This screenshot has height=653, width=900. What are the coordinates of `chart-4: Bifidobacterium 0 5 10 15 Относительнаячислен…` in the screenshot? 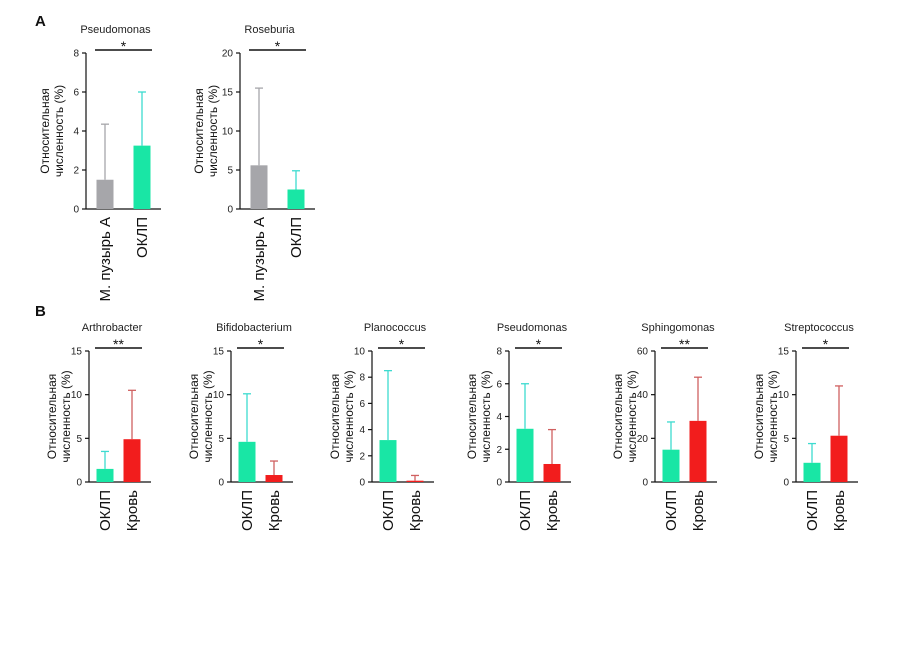 It's located at (240, 426).